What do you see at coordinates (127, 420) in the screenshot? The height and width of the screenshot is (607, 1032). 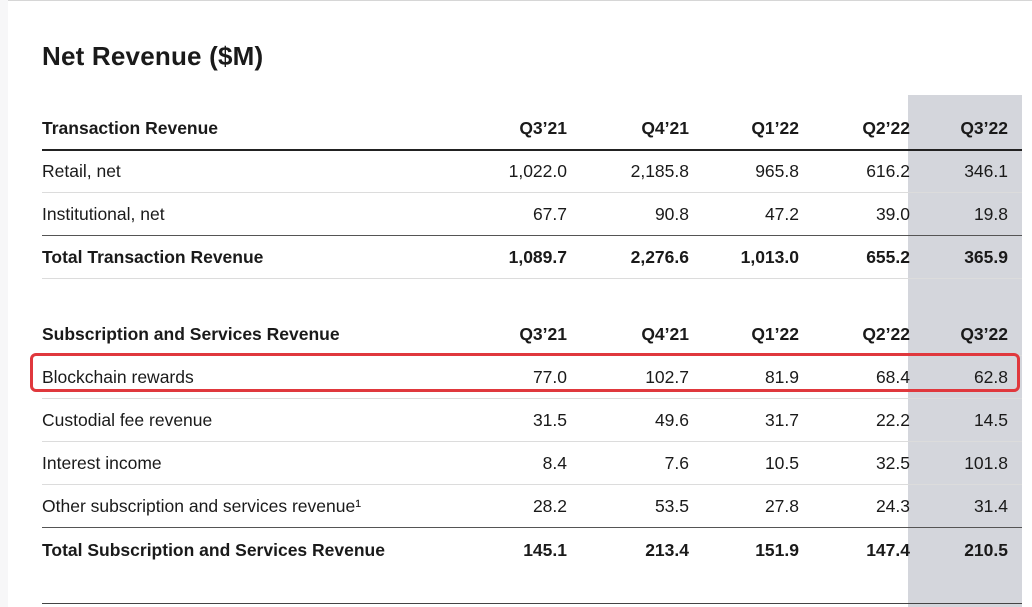 I see `row-label: Custodial fee revenue` at bounding box center [127, 420].